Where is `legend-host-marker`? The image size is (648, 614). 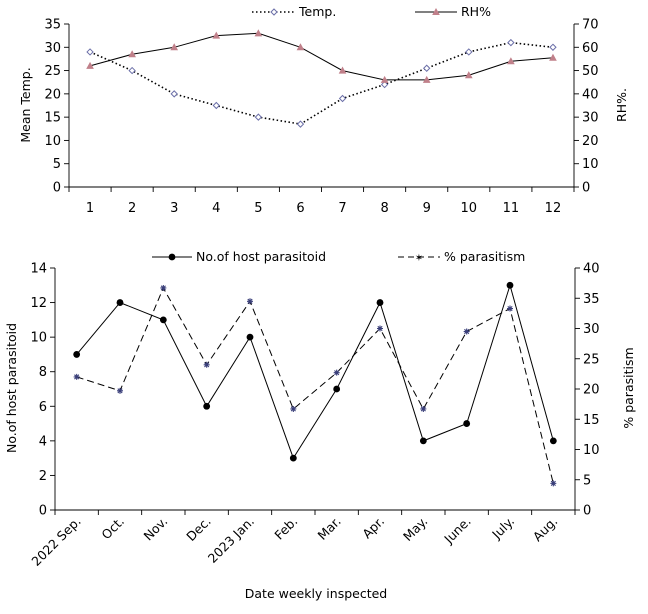 legend-host-marker is located at coordinates (172, 257).